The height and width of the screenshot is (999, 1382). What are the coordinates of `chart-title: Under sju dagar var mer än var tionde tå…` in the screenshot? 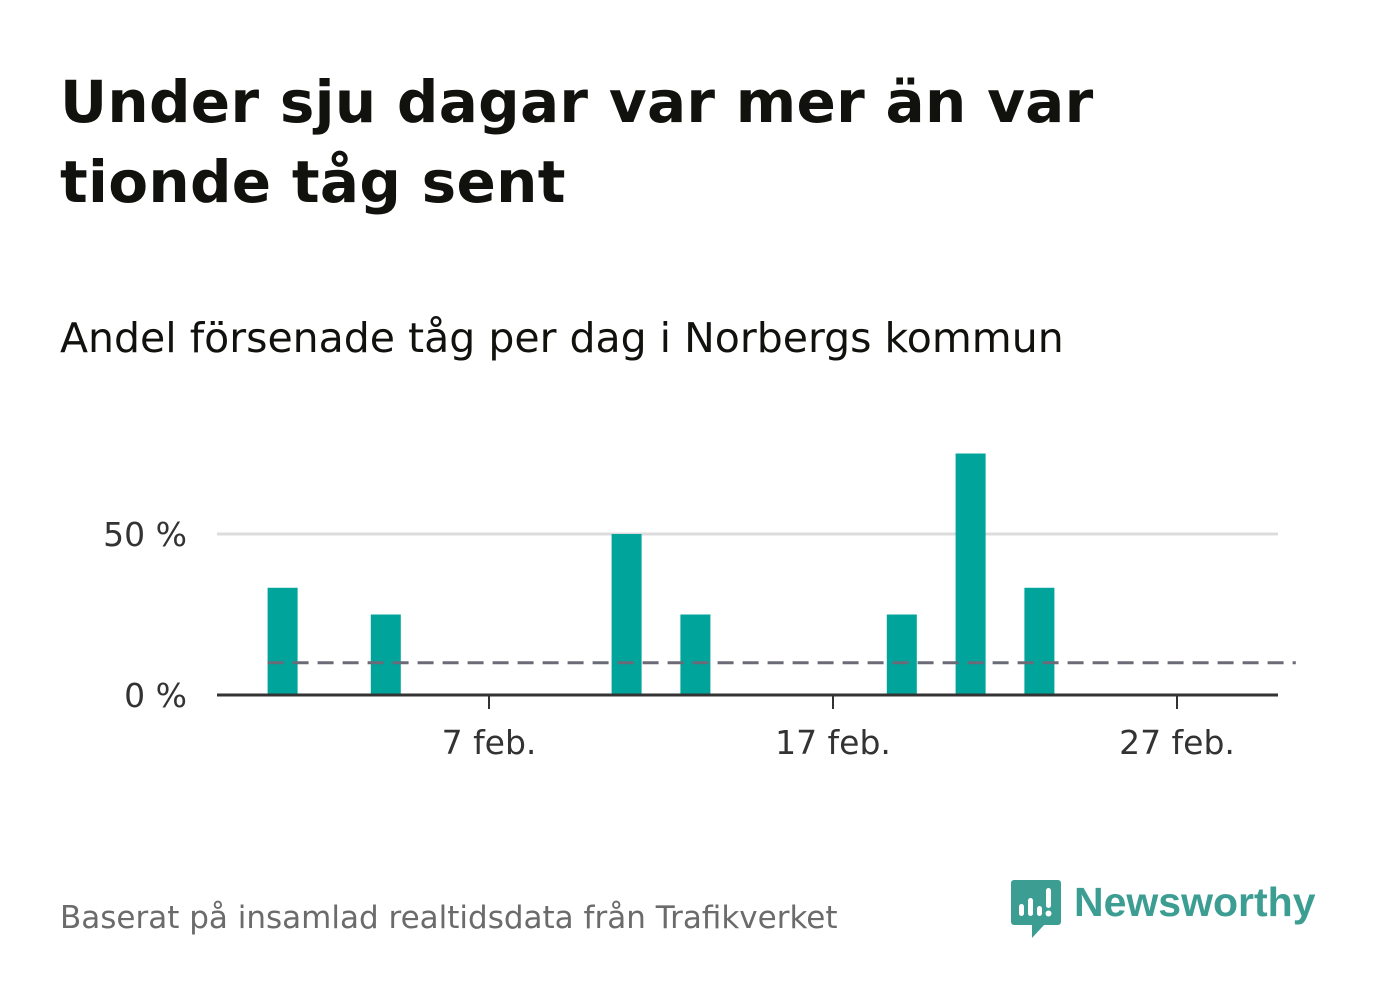 It's located at (577, 142).